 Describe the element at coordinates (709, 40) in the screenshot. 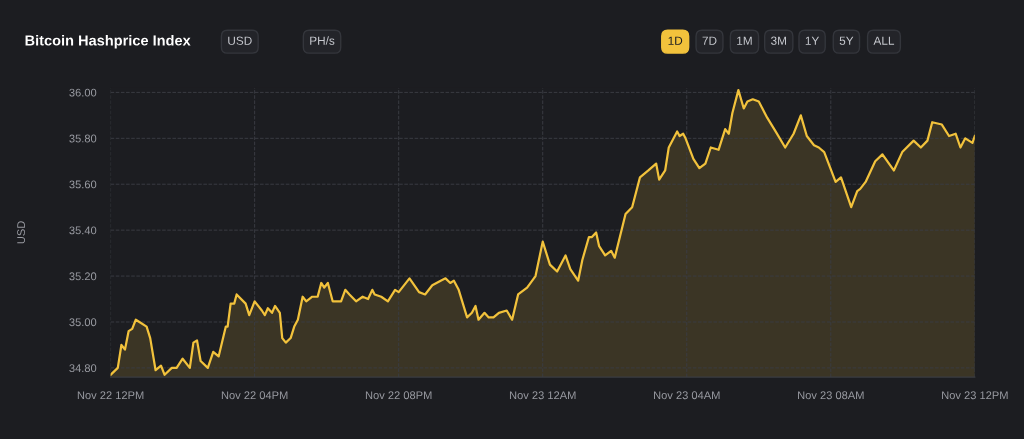

I see `text: 7D` at that location.